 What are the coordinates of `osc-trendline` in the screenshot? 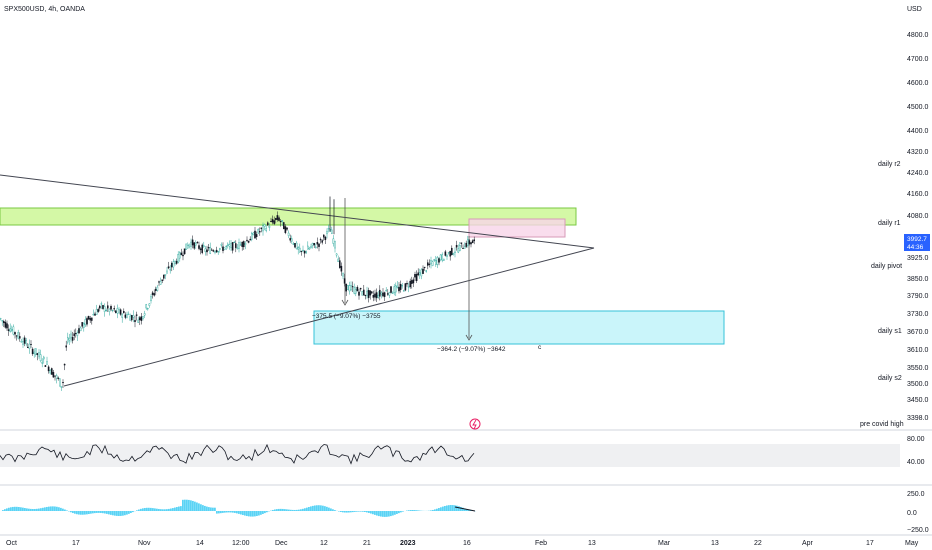 It's located at (465, 509).